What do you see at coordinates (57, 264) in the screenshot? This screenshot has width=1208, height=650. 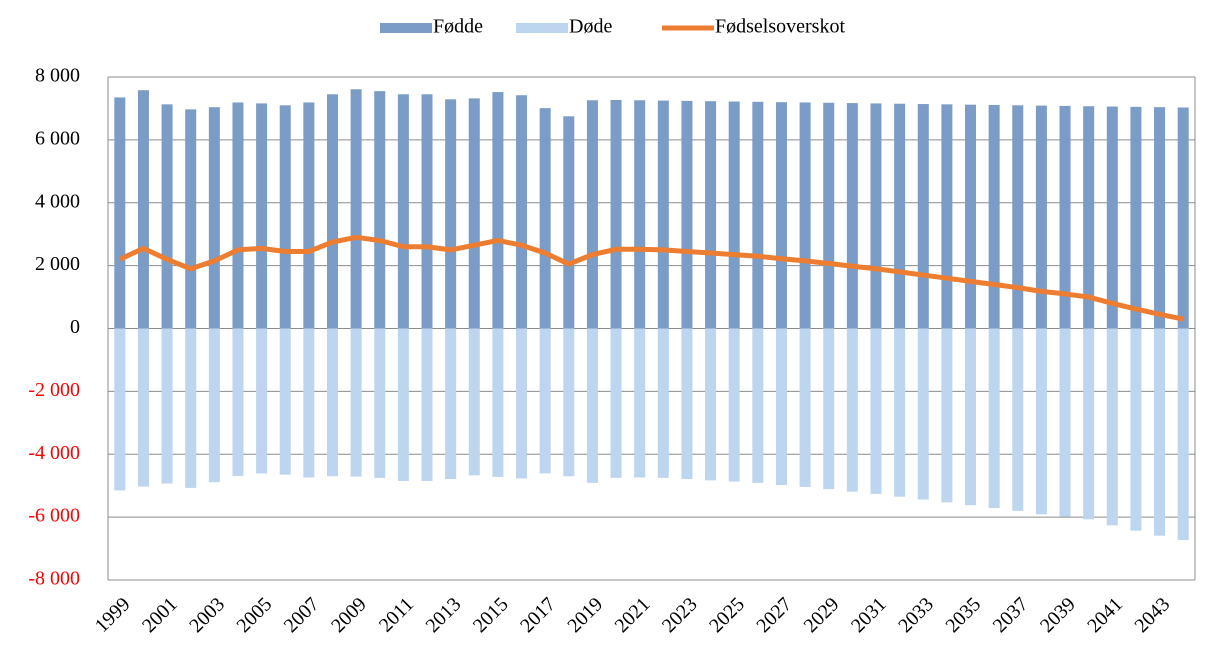 I see `y-tick-label: 2 000` at bounding box center [57, 264].